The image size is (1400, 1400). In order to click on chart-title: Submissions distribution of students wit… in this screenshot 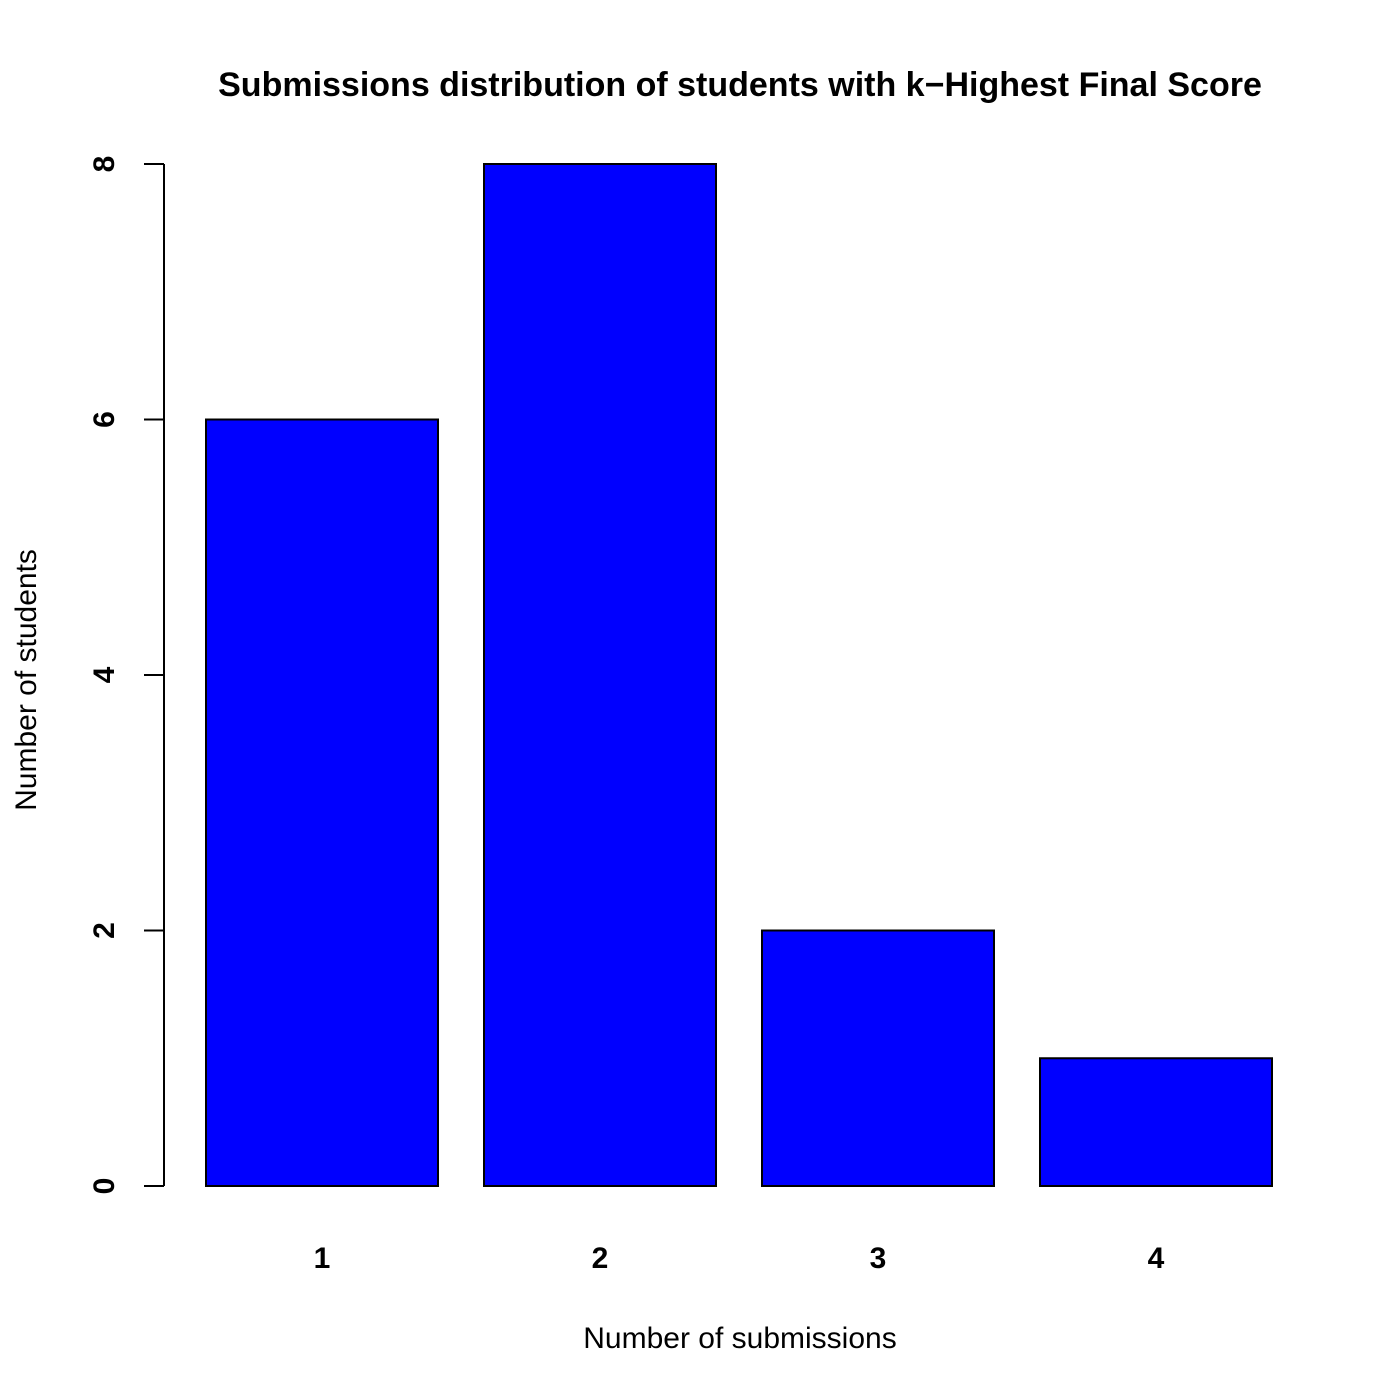, I will do `click(740, 85)`.